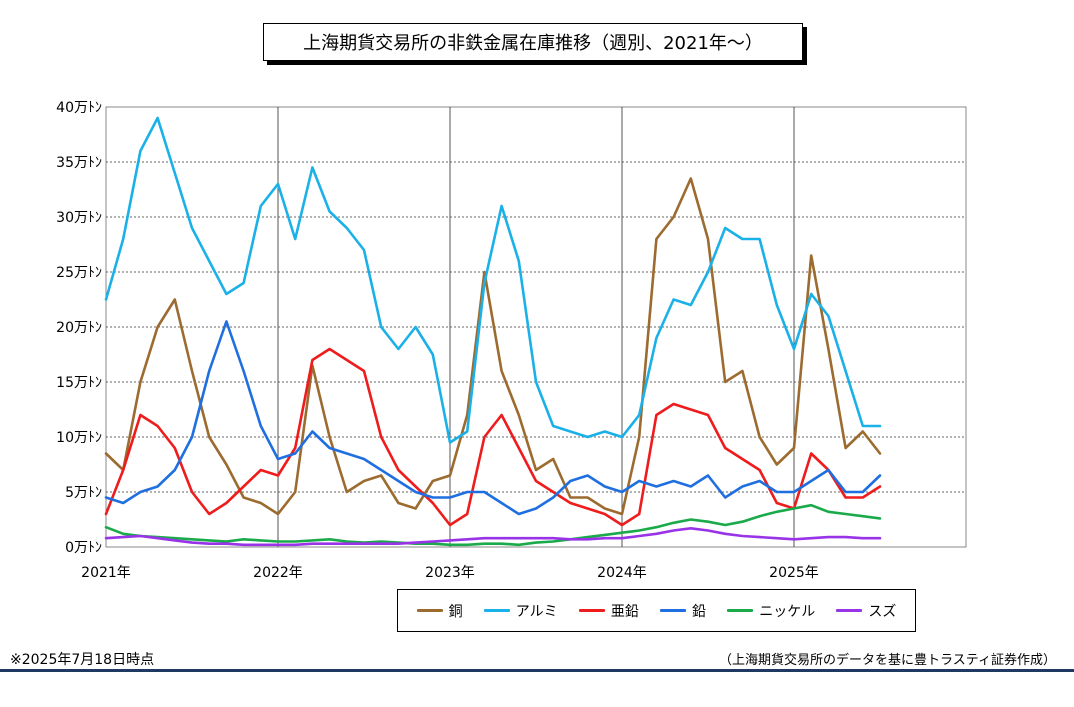  Describe the element at coordinates (79, 438) in the screenshot. I see `y-tick-label: 10万ﾄﾝ` at that location.